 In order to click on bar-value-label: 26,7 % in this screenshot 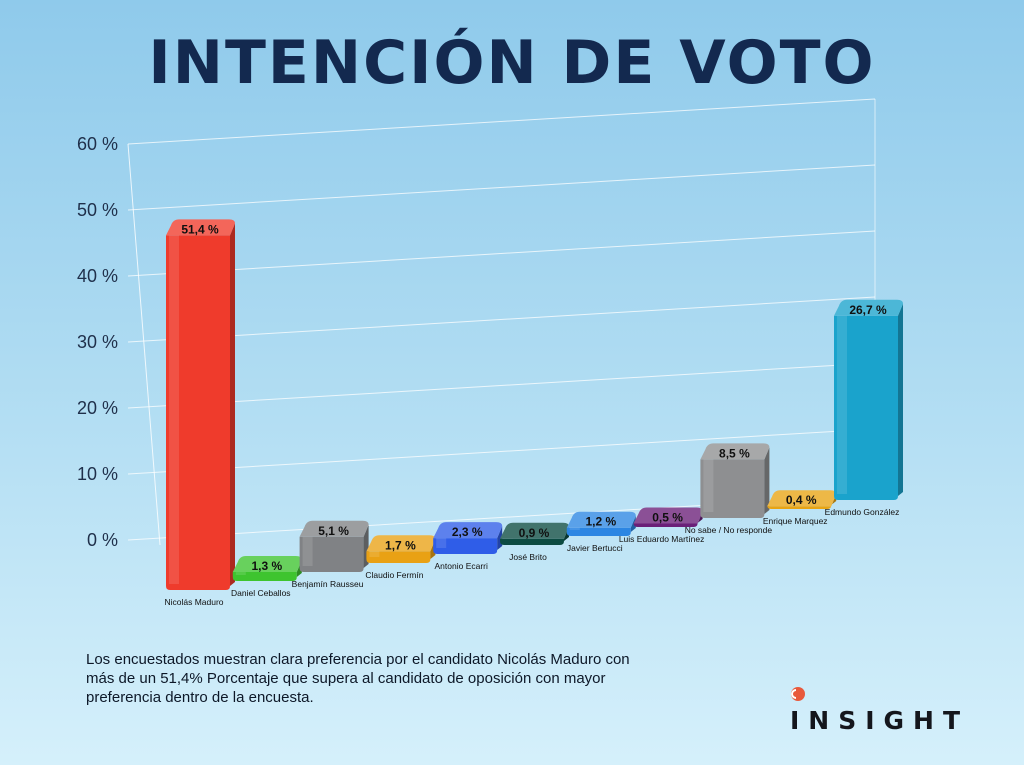, I will do `click(868, 310)`.